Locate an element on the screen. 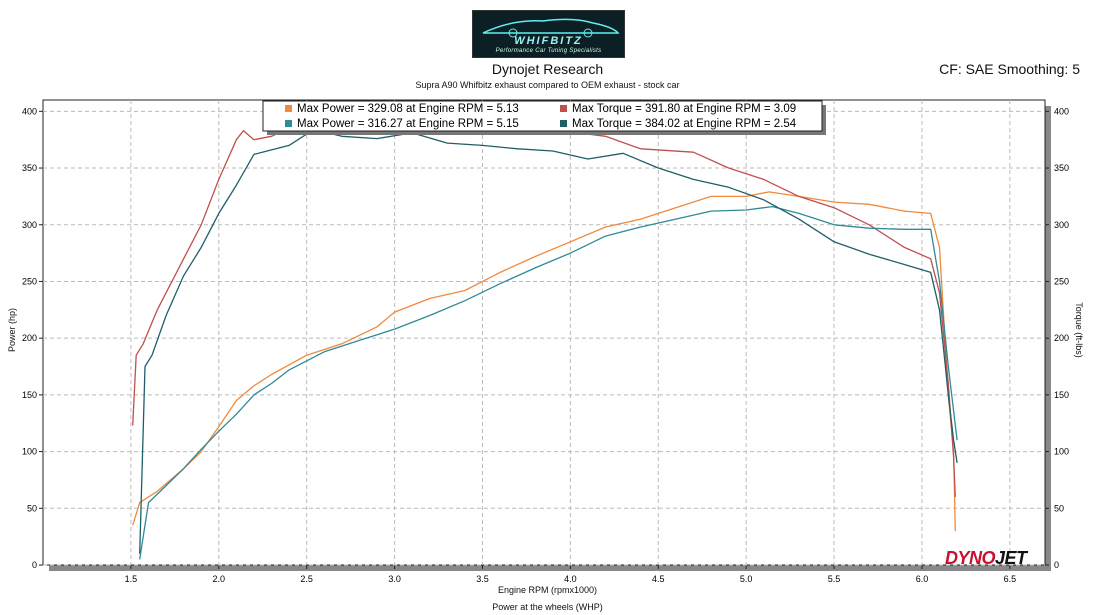 This screenshot has height=615, width=1095. y-tick-label-right: 350 is located at coordinates (1061, 168).